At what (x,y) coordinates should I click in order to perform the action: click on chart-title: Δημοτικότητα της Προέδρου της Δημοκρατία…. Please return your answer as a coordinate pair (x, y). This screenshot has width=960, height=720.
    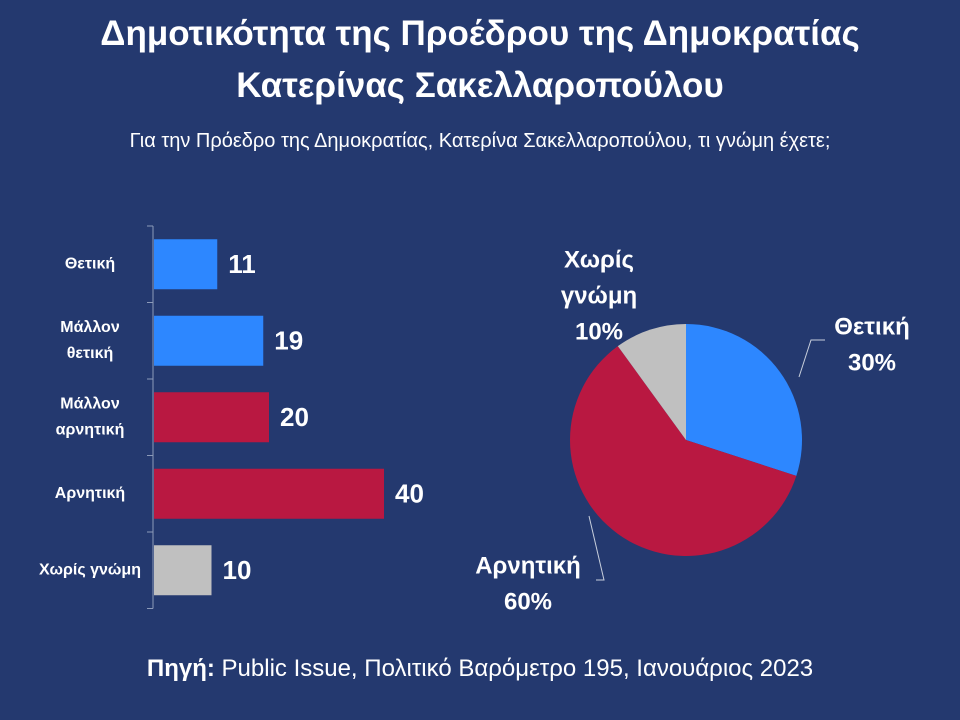
    Looking at the image, I should click on (480, 60).